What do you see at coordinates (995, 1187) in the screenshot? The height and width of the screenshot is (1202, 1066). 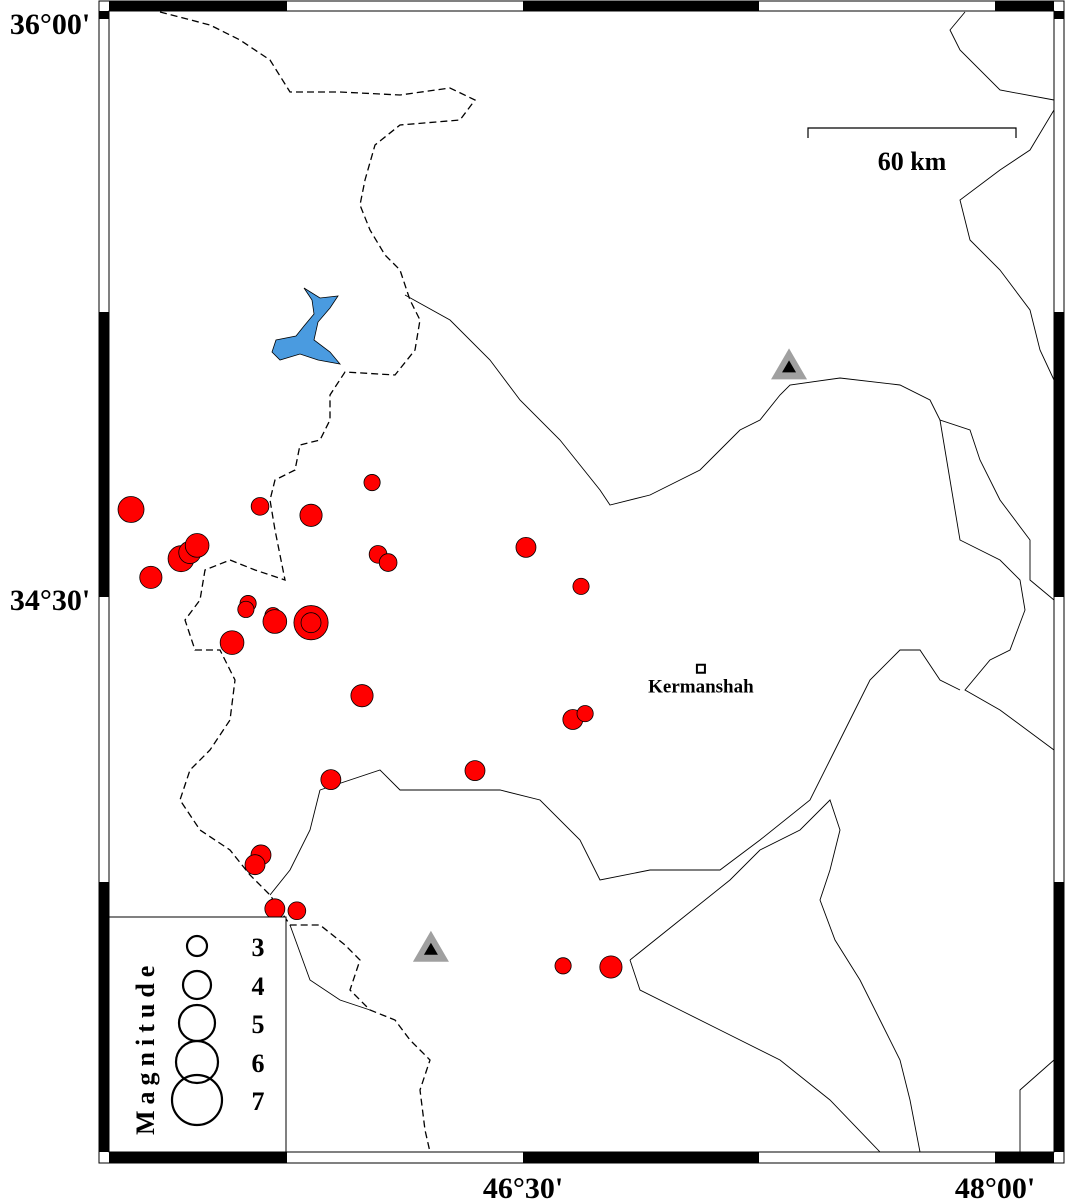 I see `lon-label-right: 48°00'` at bounding box center [995, 1187].